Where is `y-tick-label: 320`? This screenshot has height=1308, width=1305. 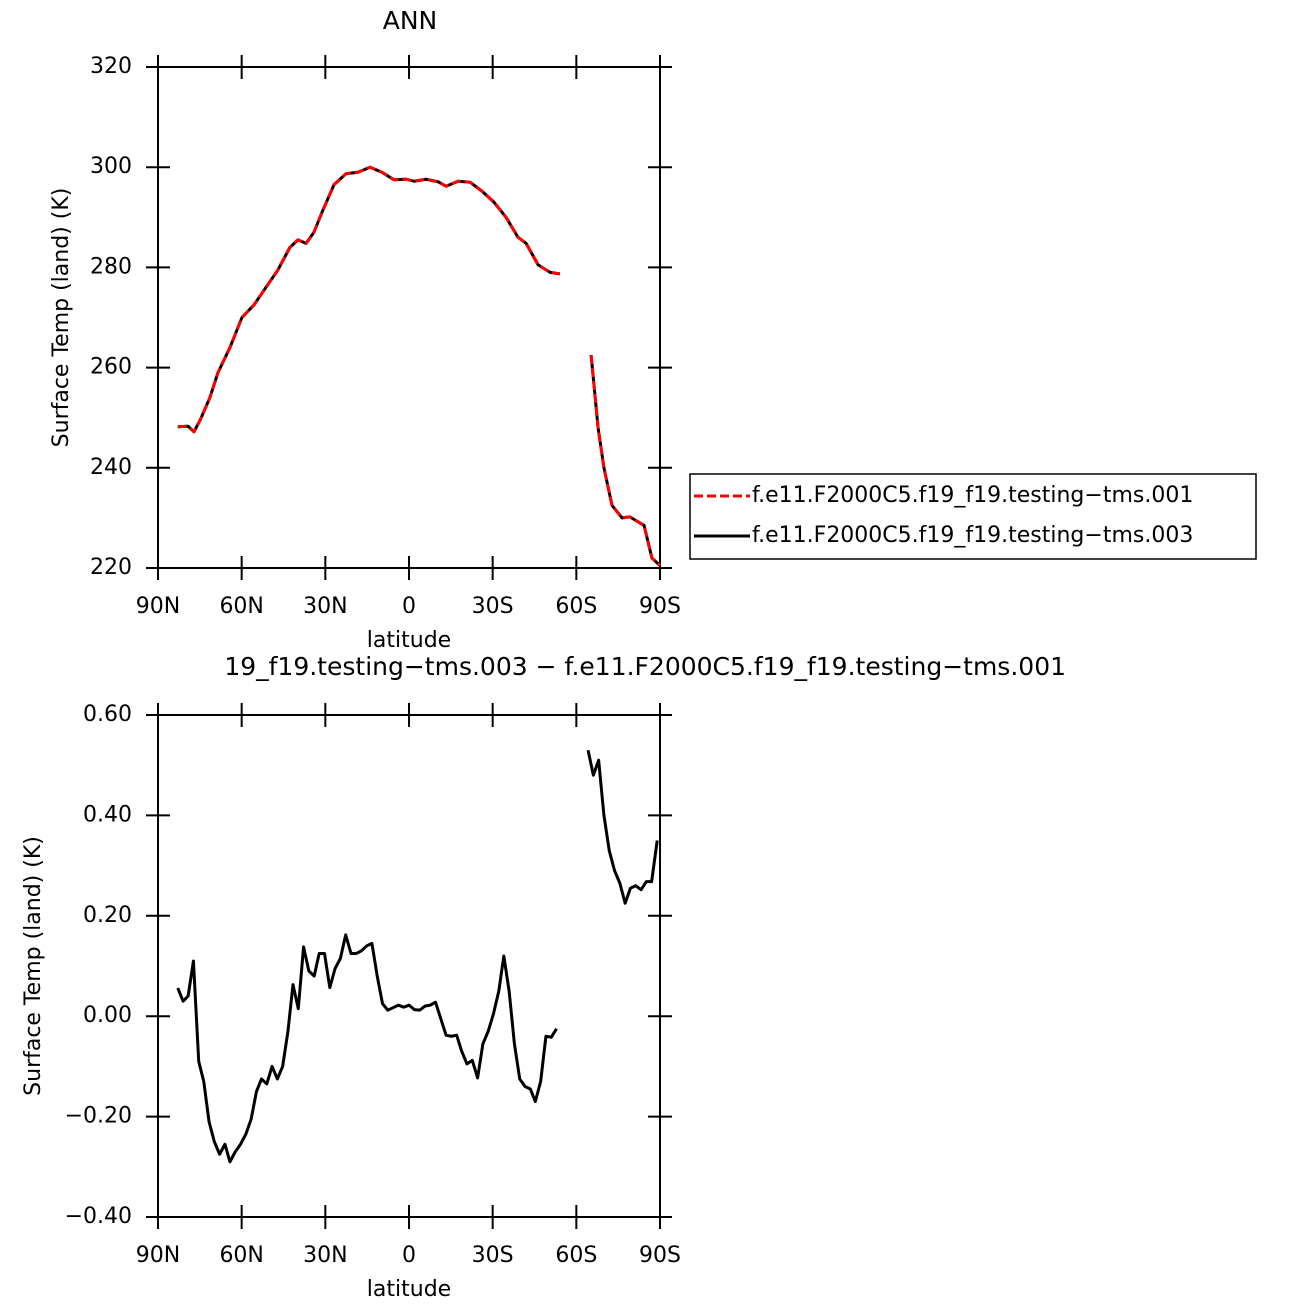
y-tick-label: 320 is located at coordinates (111, 66).